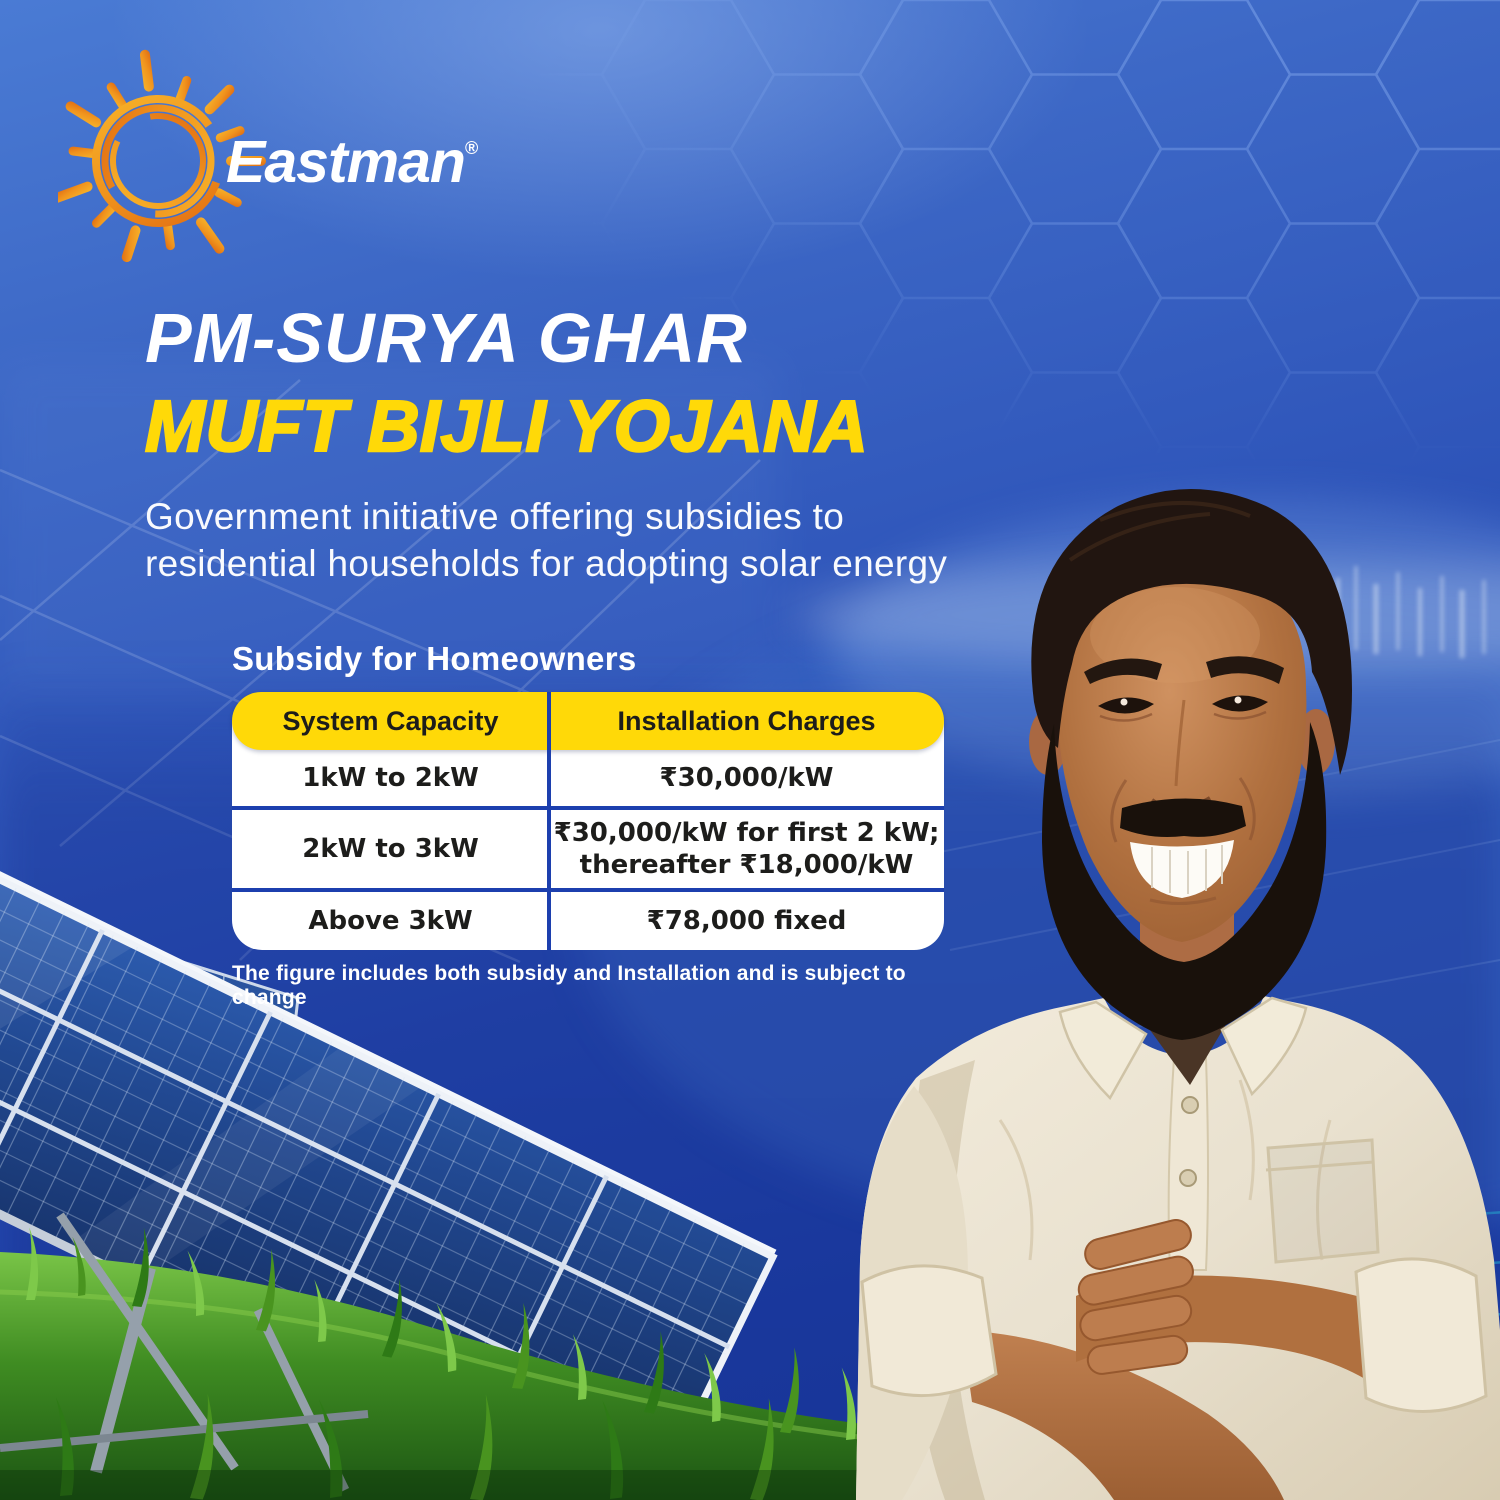 This screenshot has width=1500, height=1500. Describe the element at coordinates (746, 920) in the screenshot. I see `cell-charges: ₹78,000 fixed` at that location.